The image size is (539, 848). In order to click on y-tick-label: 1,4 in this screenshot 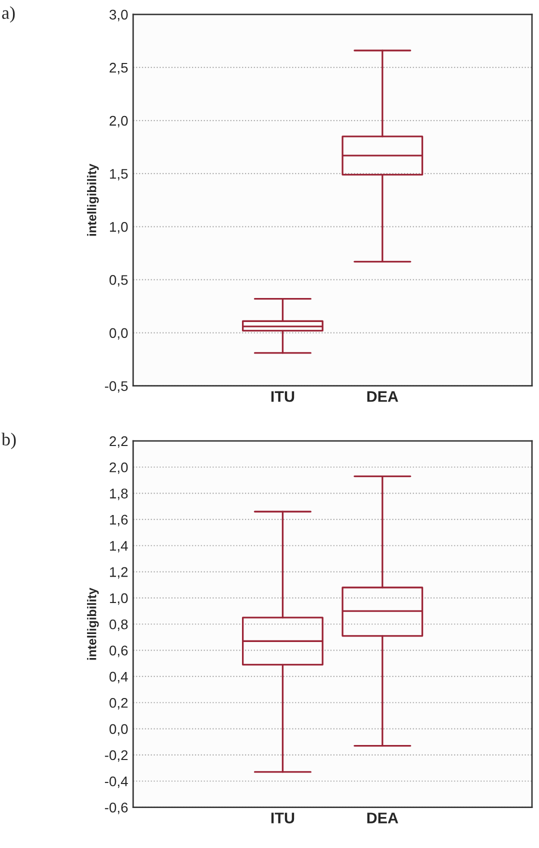, I will do `click(119, 546)`.